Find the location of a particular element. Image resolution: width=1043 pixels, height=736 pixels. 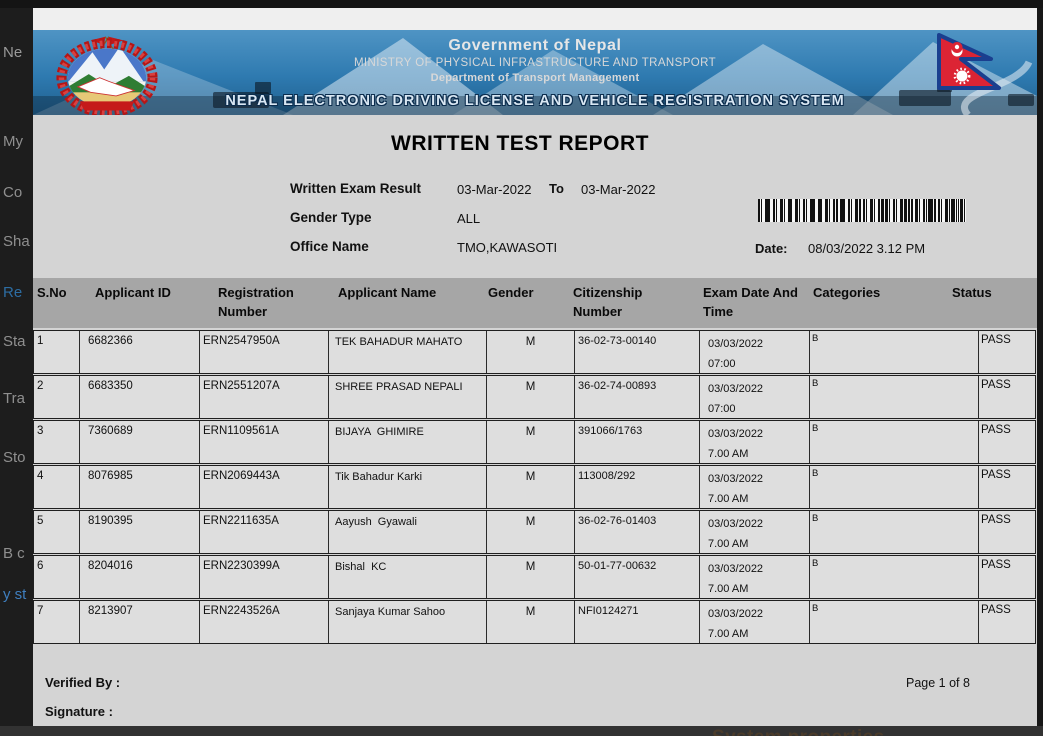

cell-applicant-id: 6683350 is located at coordinates (140, 397).